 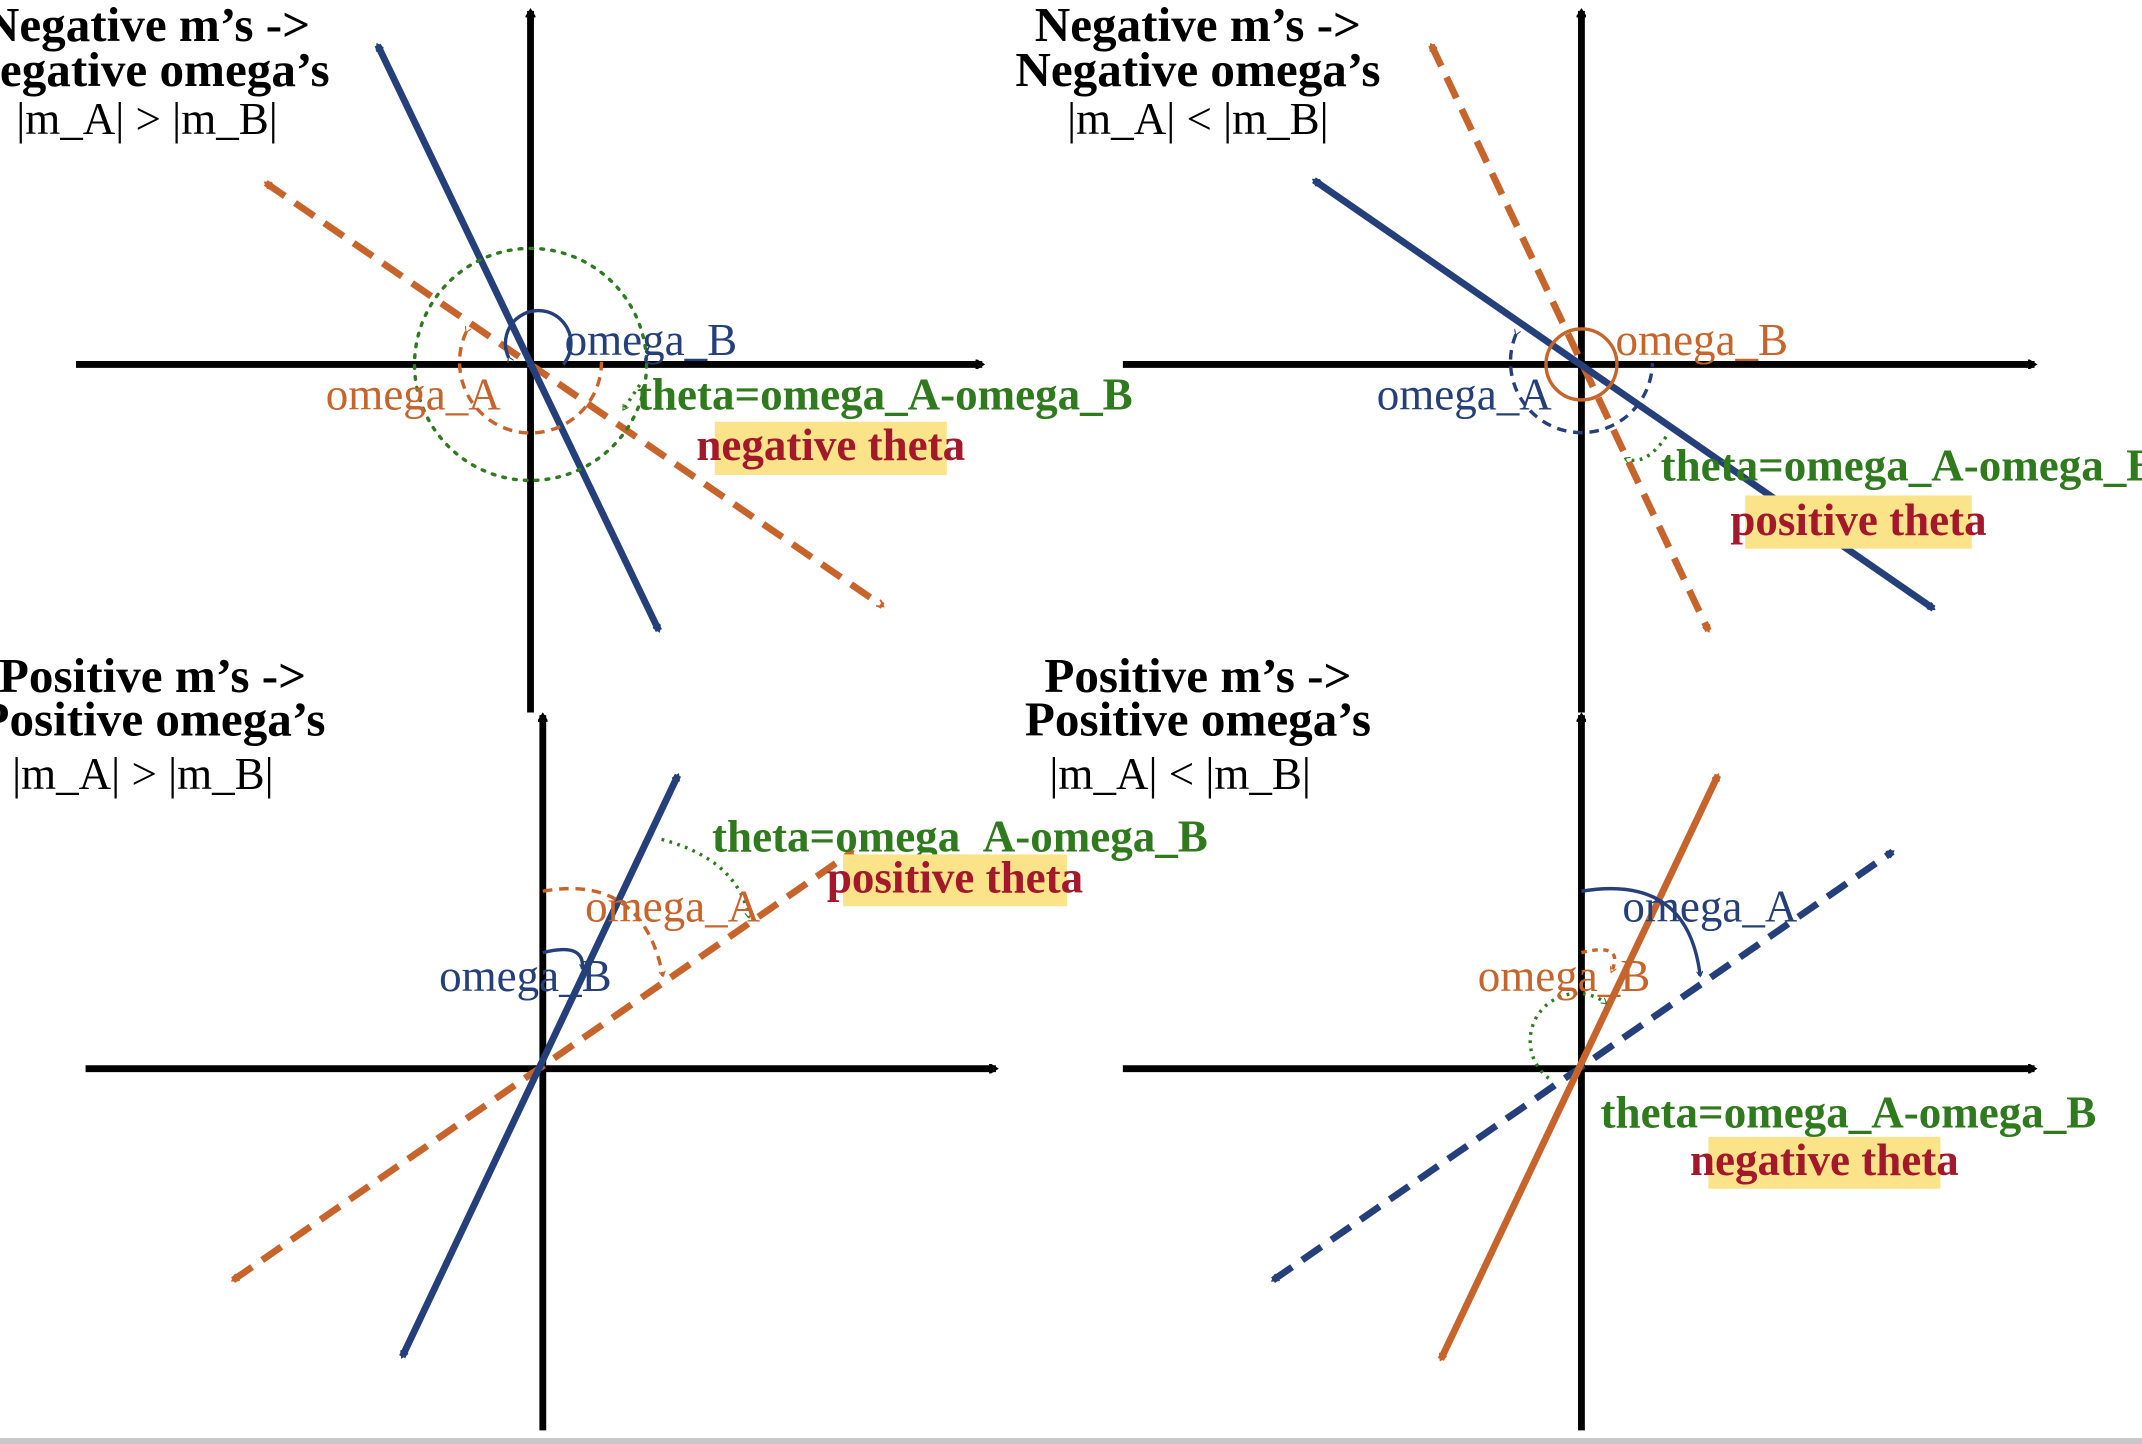 I want to click on window-bottom-border, so click(x=1071, y=1441).